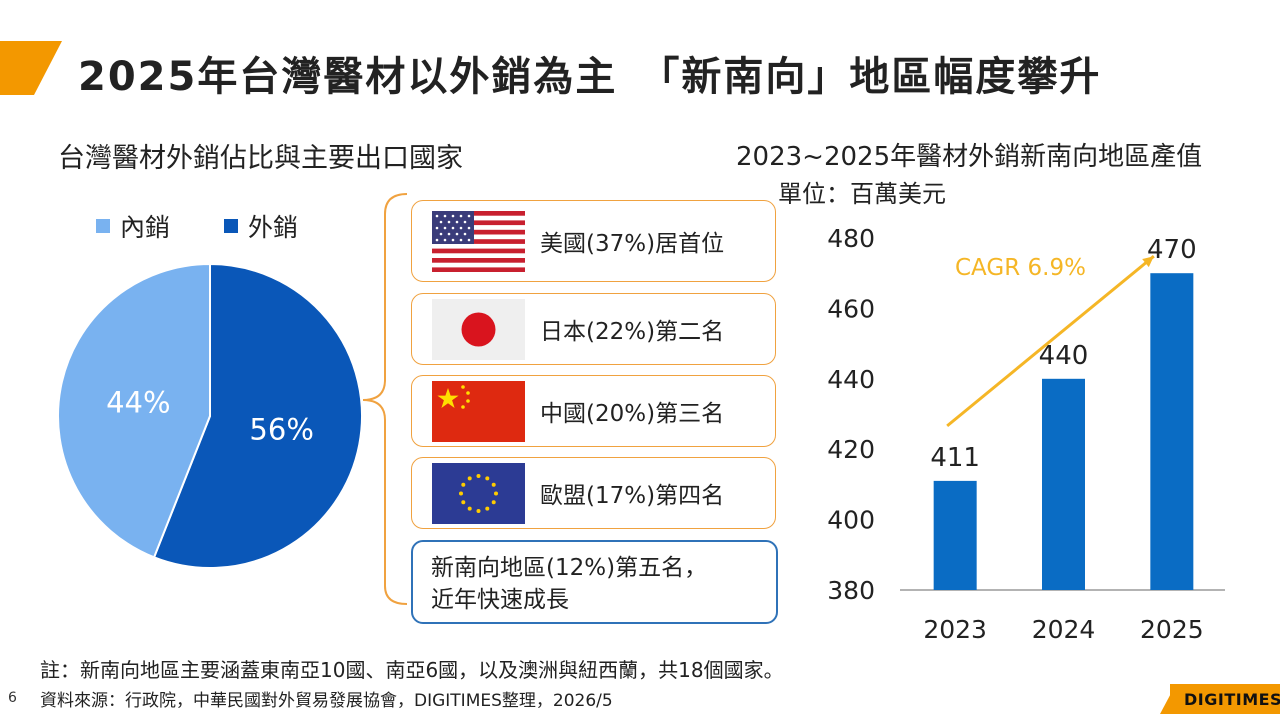 This screenshot has height=720, width=1280. I want to click on bar-2025, so click(1172, 431).